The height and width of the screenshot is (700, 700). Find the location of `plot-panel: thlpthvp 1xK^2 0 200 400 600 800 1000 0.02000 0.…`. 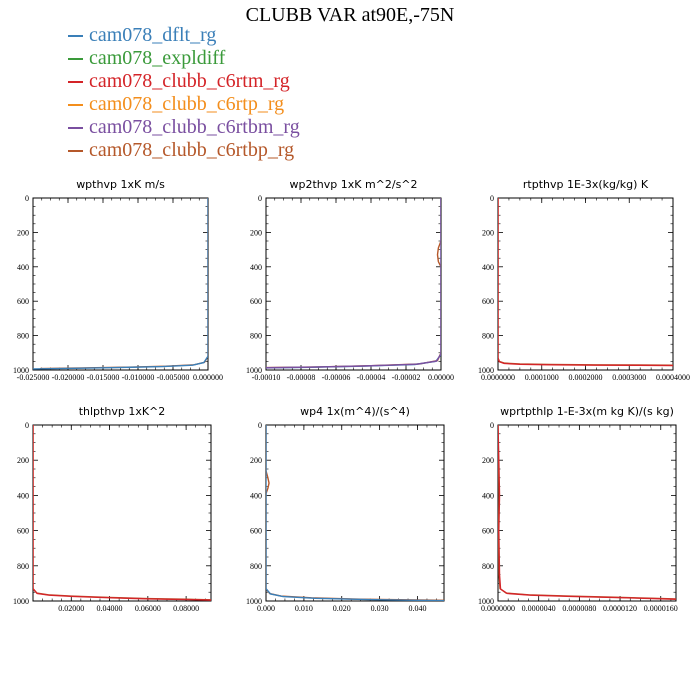

plot-panel: thlpthvp 1xK^2 0 200 400 600 800 1000 0.02000 0.… is located at coordinates (112, 509).